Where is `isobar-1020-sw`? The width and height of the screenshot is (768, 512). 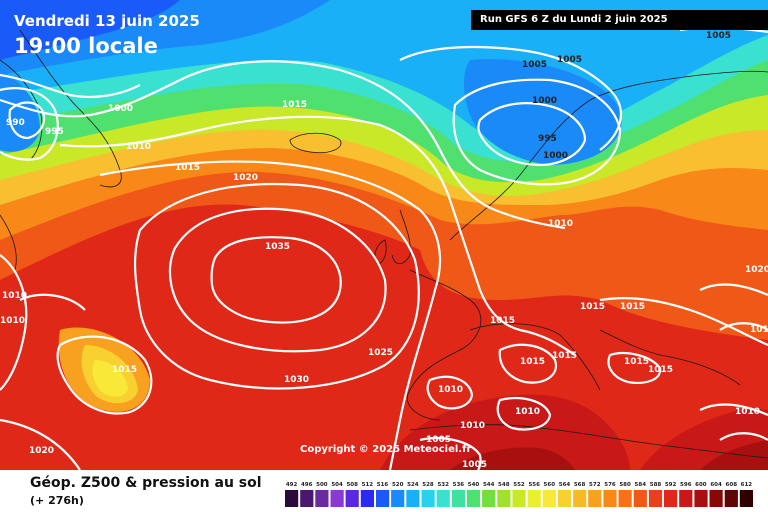
isobar-1020-sw is located at coordinates (40, 444).